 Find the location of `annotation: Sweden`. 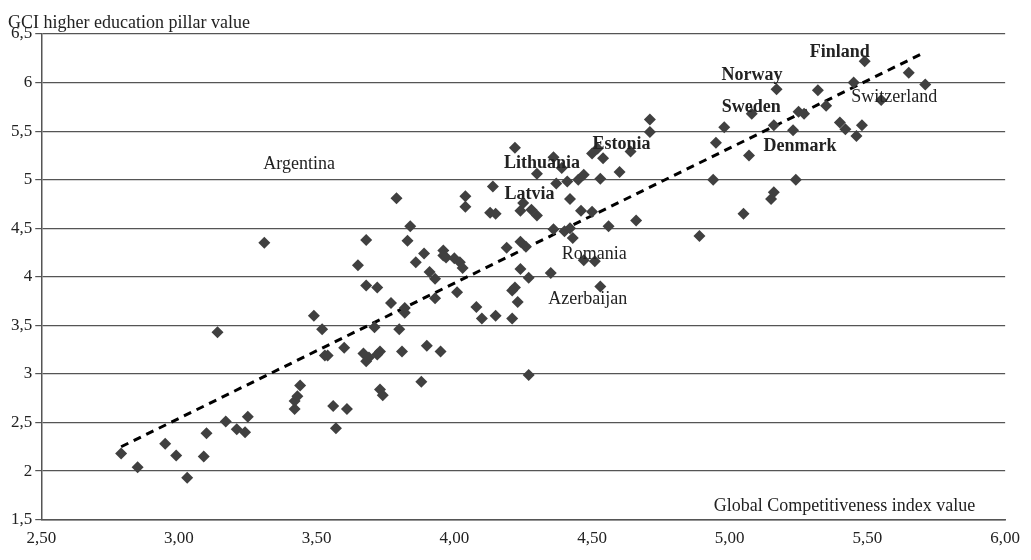

annotation: Sweden is located at coordinates (751, 106).